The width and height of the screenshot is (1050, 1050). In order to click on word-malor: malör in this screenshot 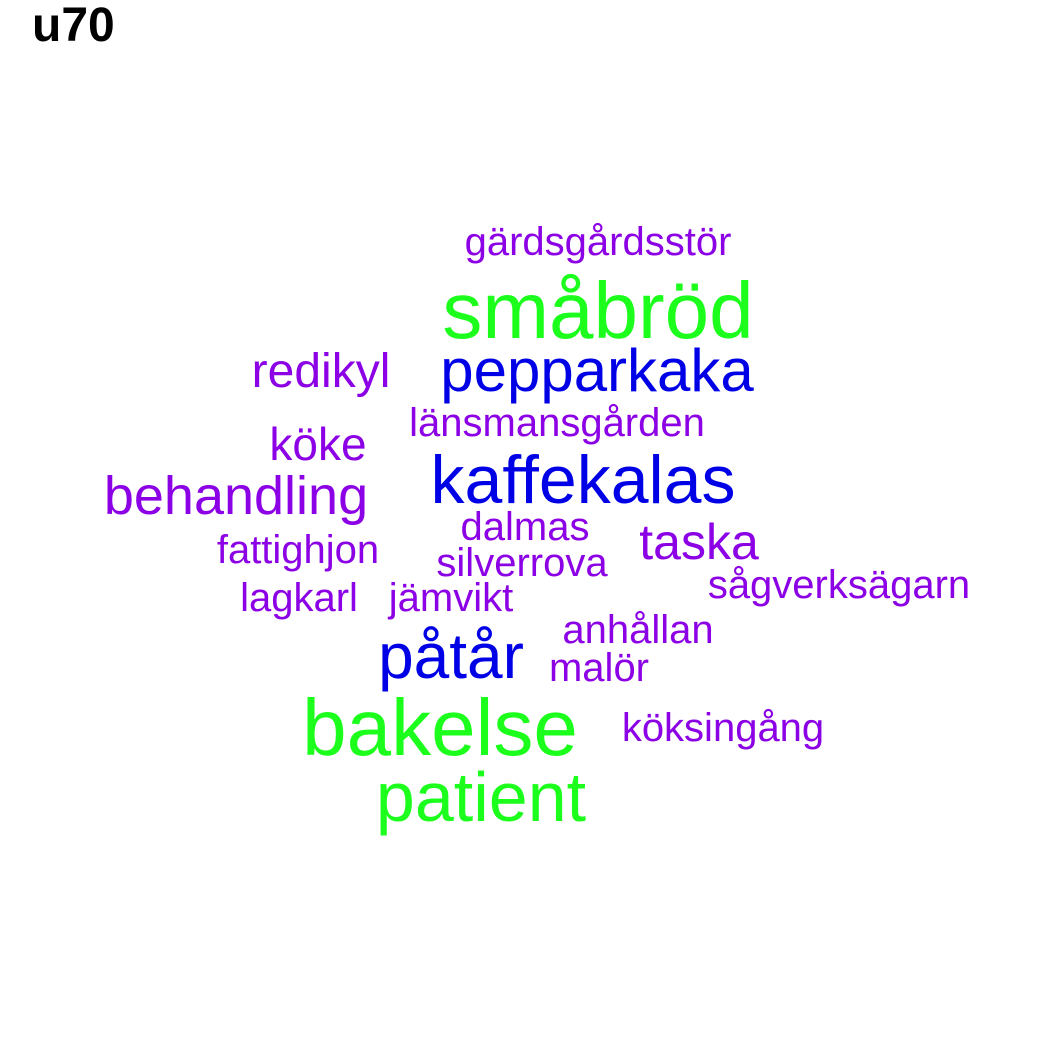, I will do `click(599, 668)`.